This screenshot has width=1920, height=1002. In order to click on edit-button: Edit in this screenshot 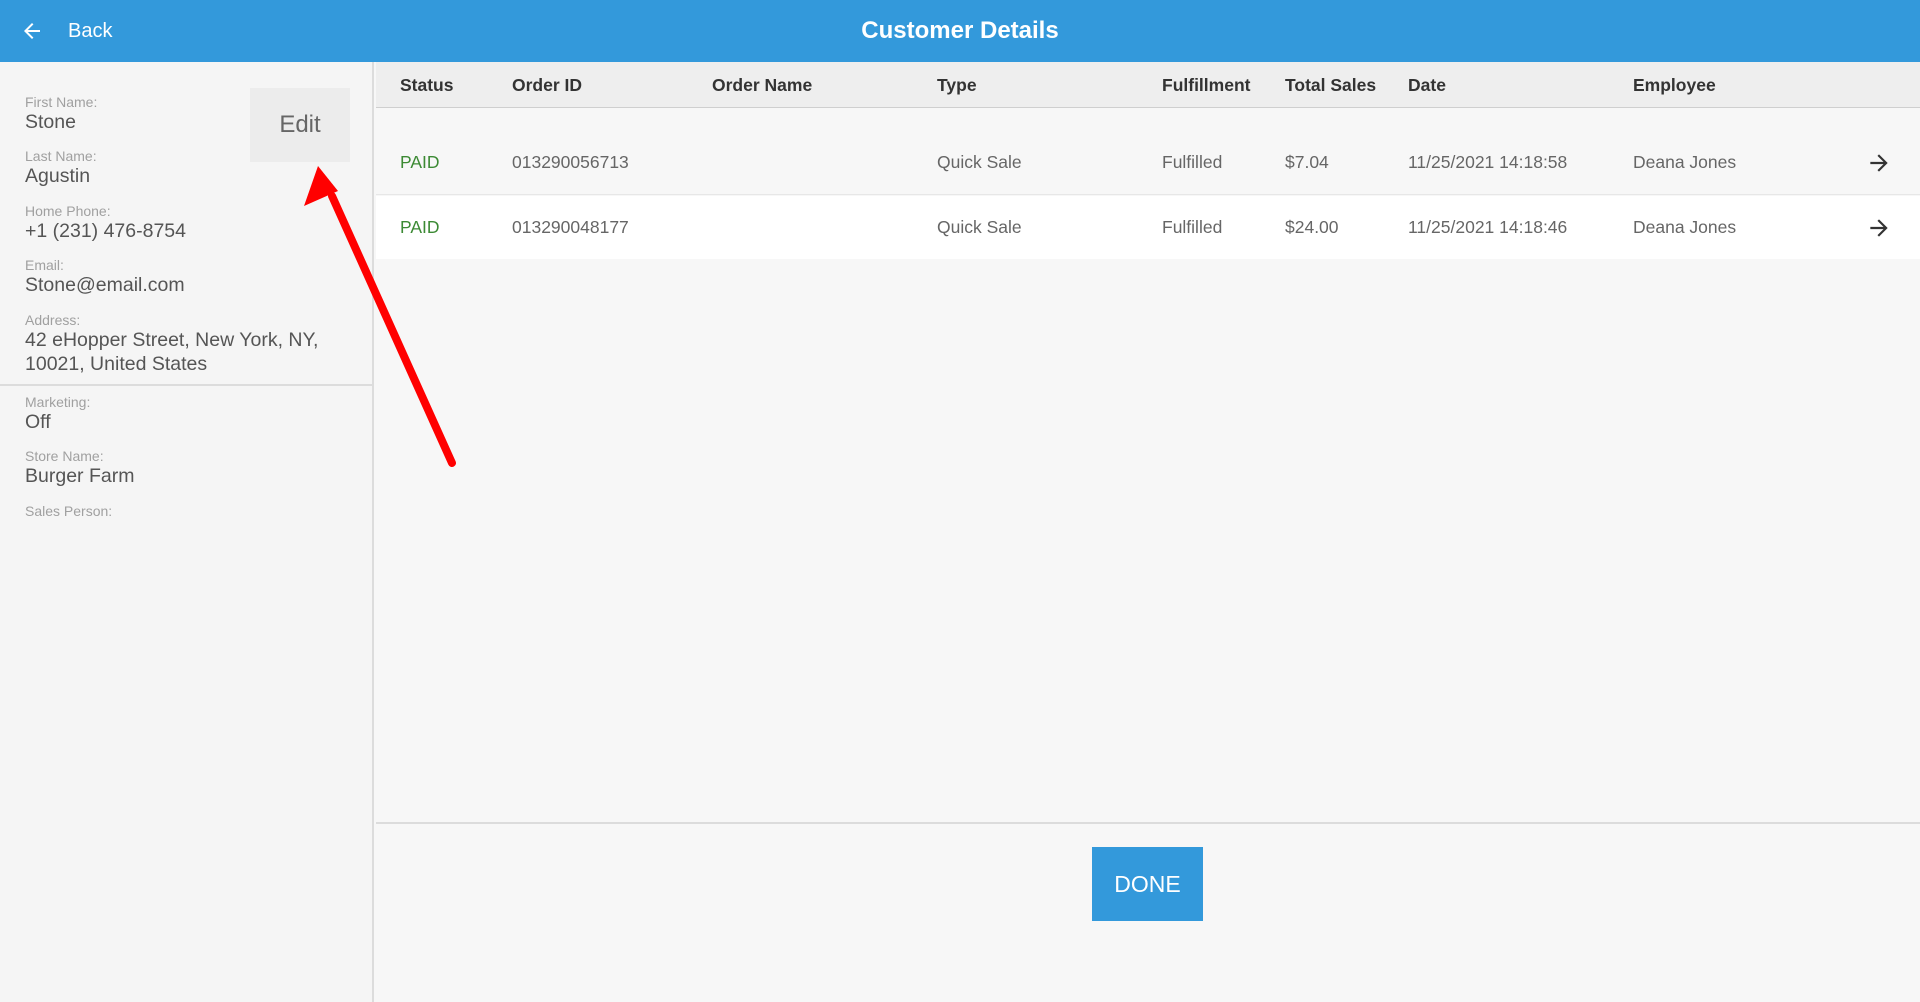, I will do `click(300, 125)`.